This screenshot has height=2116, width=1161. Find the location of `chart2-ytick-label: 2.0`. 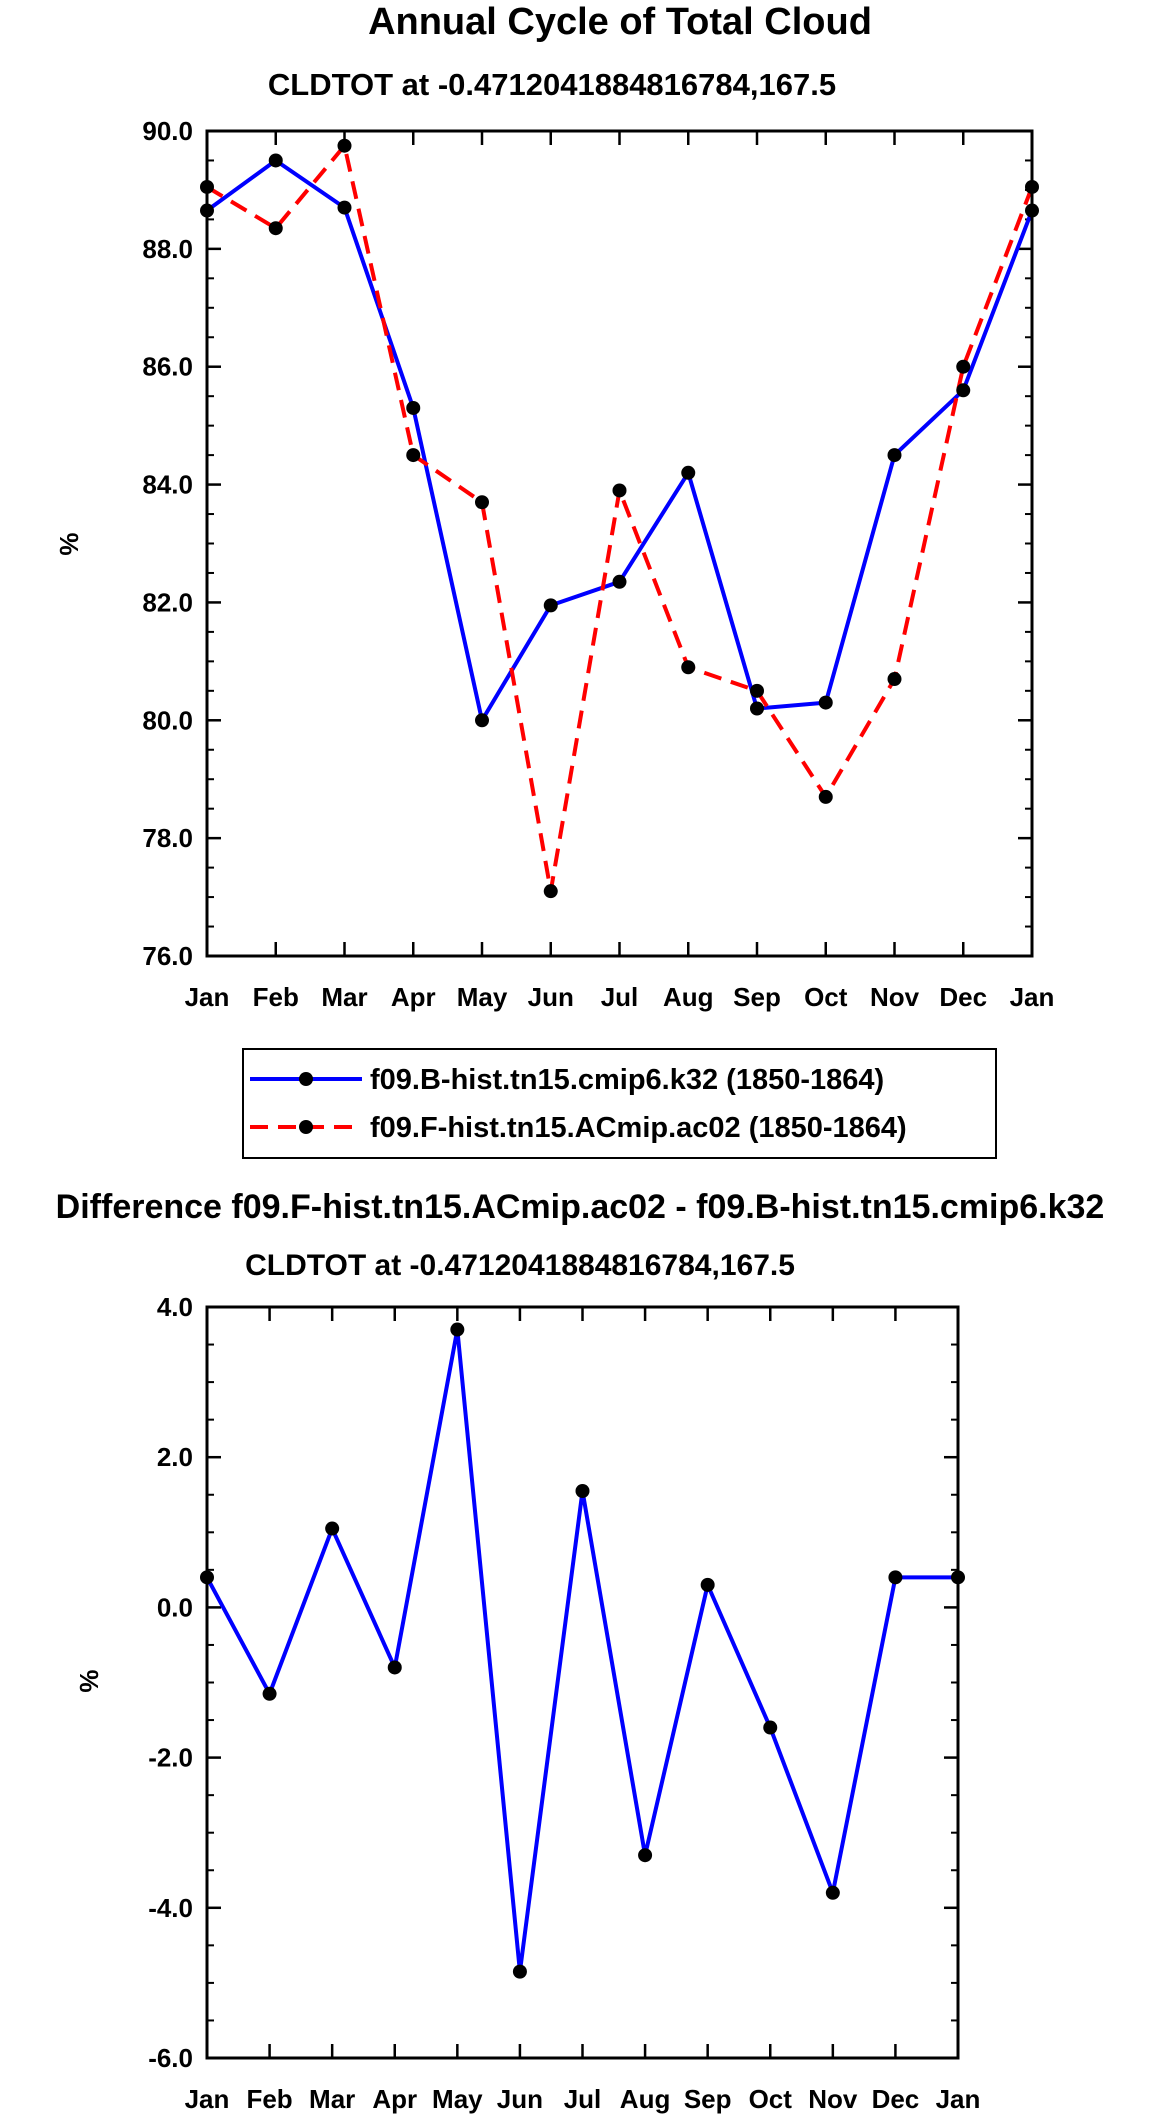

chart2-ytick-label: 2.0 is located at coordinates (175, 1457).